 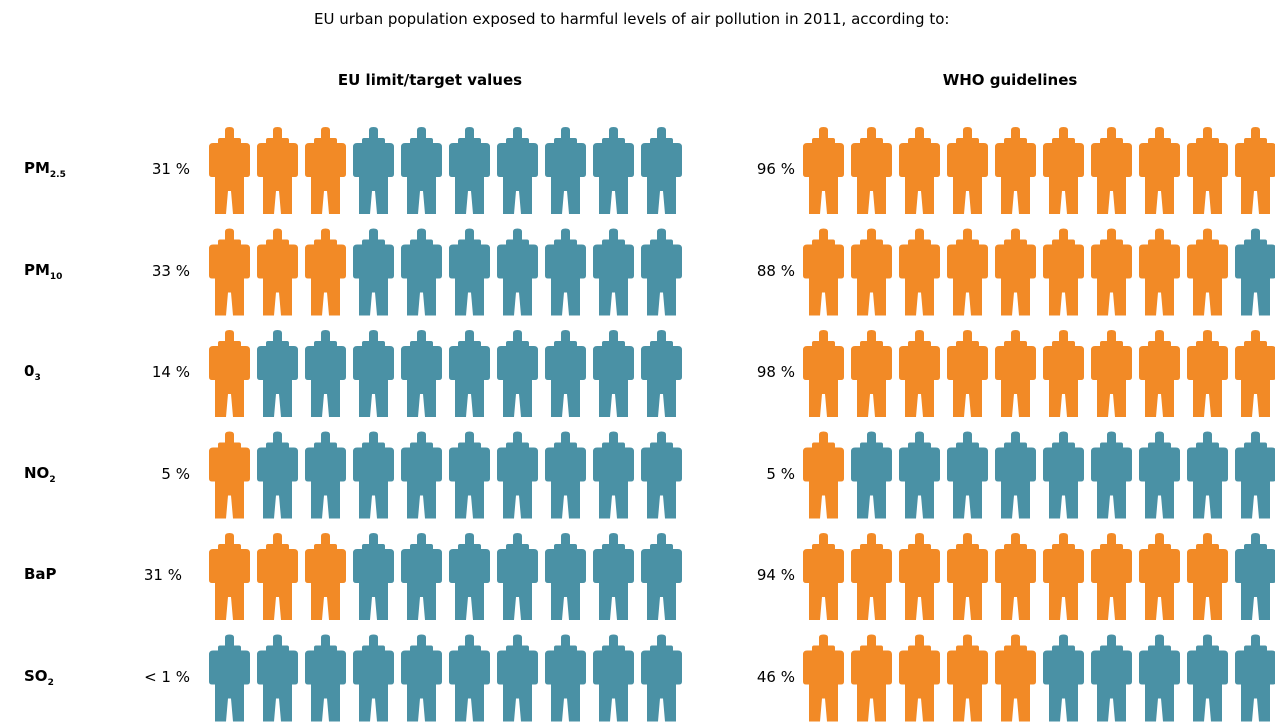 I want to click on pollutant-label-main: SO, so click(x=36, y=675).